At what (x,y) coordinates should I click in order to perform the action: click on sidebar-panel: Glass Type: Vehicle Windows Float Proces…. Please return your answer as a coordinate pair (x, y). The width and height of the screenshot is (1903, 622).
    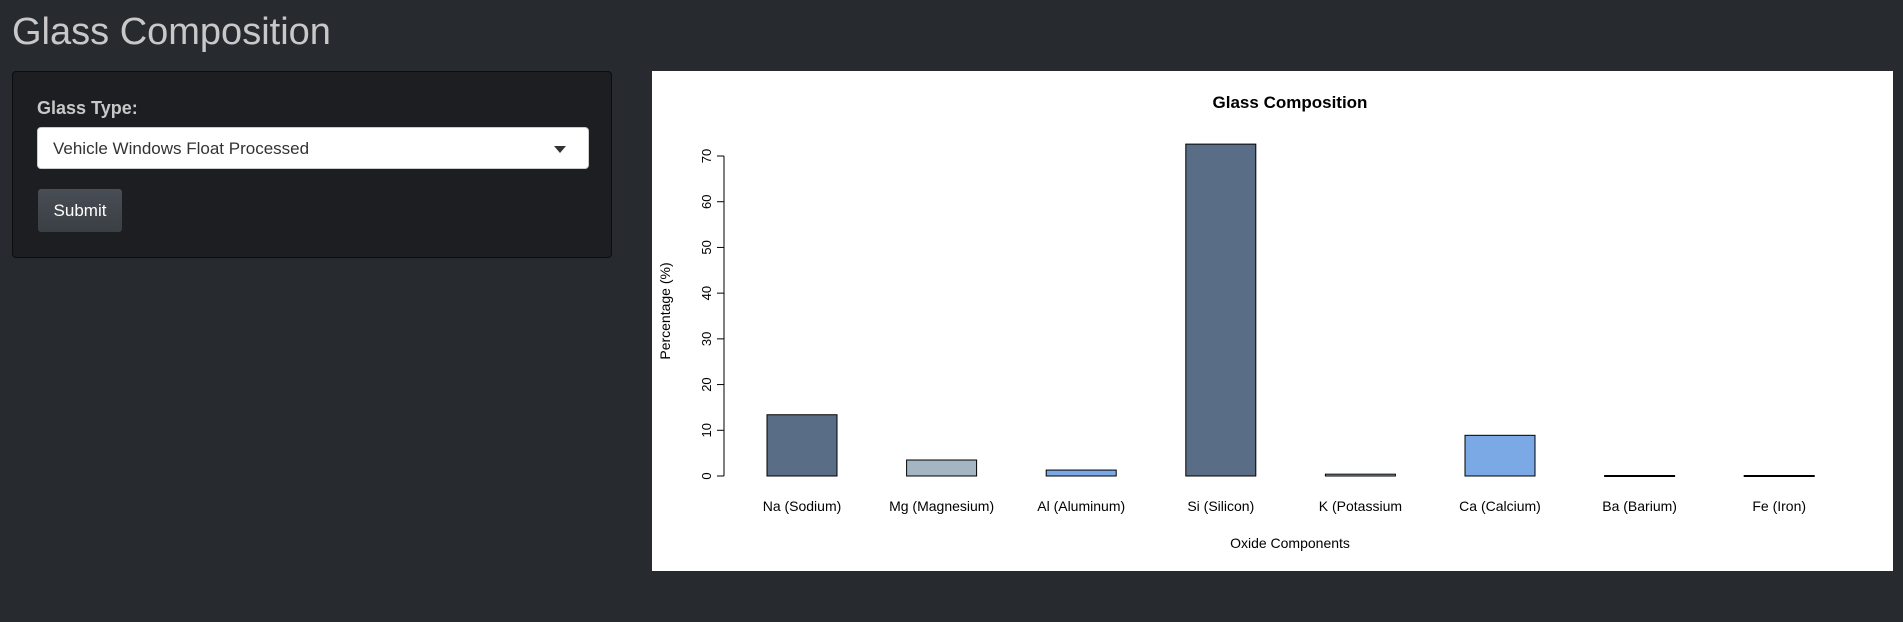
    Looking at the image, I should click on (312, 164).